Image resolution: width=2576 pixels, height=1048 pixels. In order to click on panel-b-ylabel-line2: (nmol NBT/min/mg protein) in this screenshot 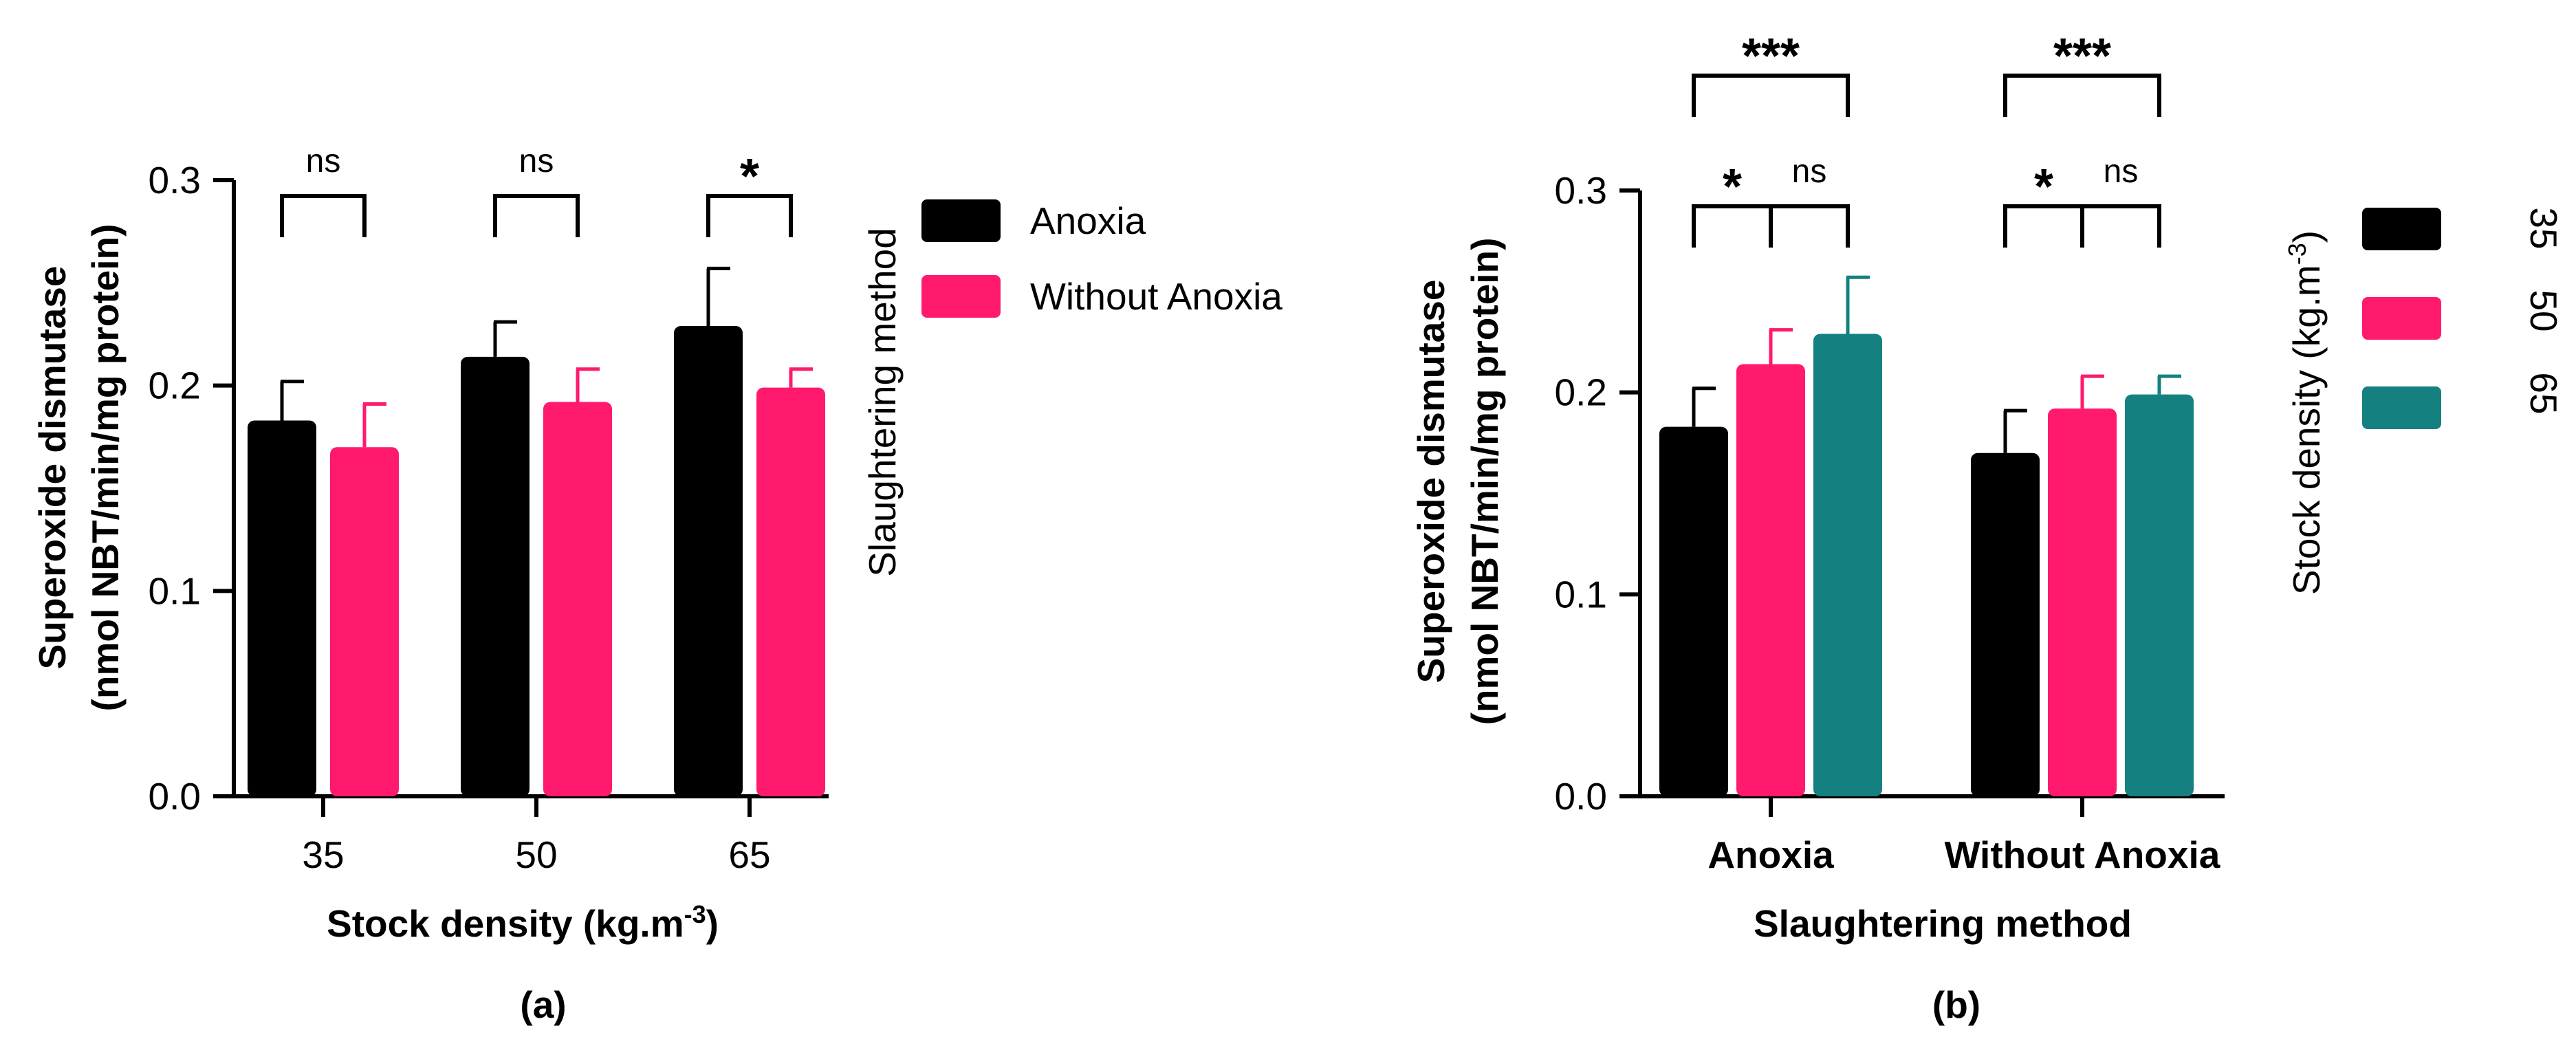, I will do `click(1484, 481)`.